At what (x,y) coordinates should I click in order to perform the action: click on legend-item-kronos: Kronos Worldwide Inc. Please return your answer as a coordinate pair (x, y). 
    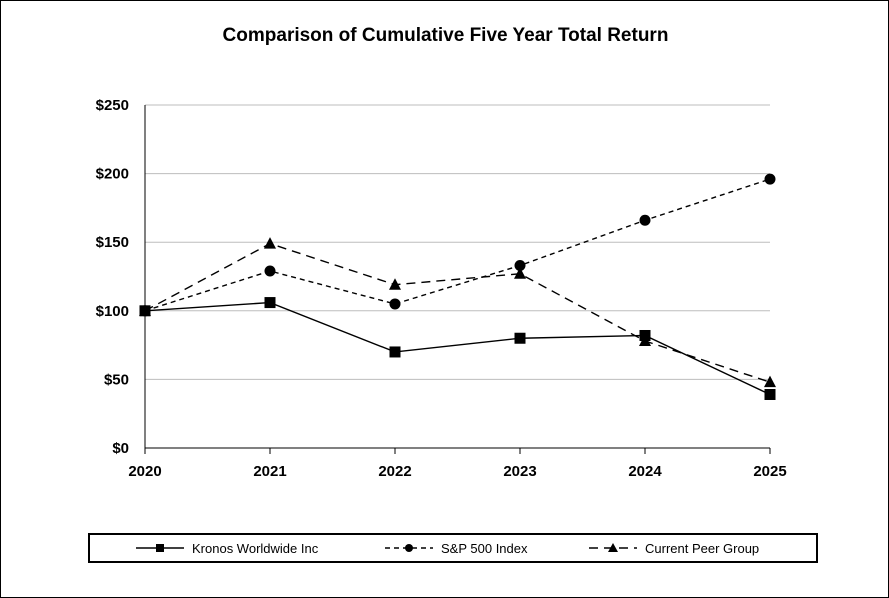
    Looking at the image, I should click on (226, 548).